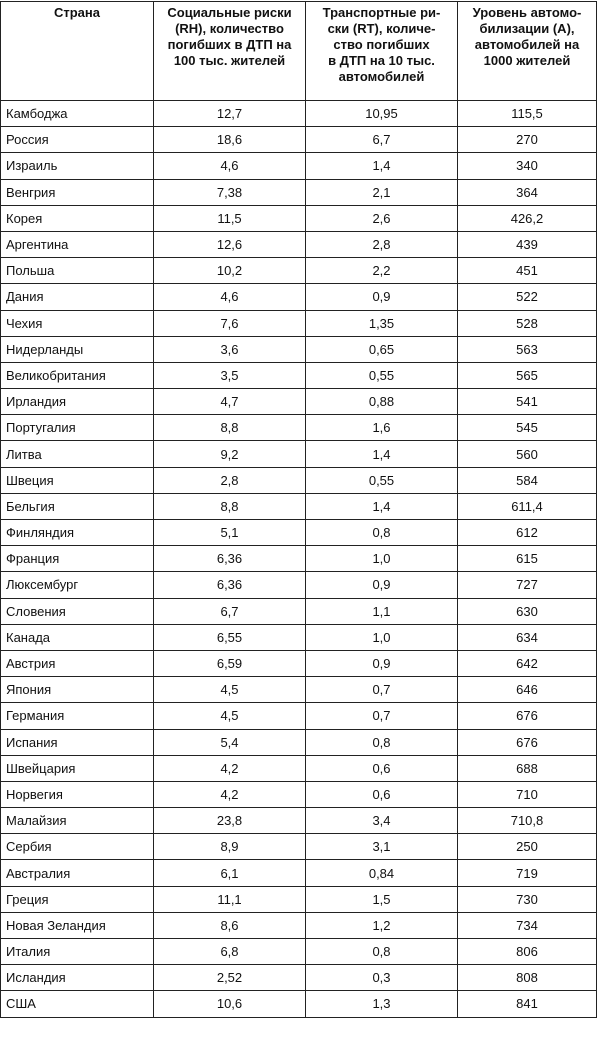 The height and width of the screenshot is (1045, 597). Describe the element at coordinates (527, 140) in the screenshot. I see `value-cell: 270` at that location.